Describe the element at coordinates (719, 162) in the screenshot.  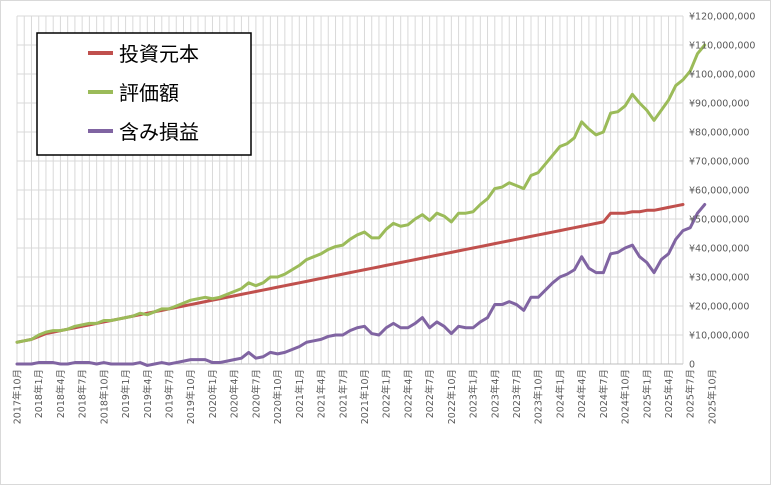
I see `y-tick-label: ¥70,000,000` at that location.